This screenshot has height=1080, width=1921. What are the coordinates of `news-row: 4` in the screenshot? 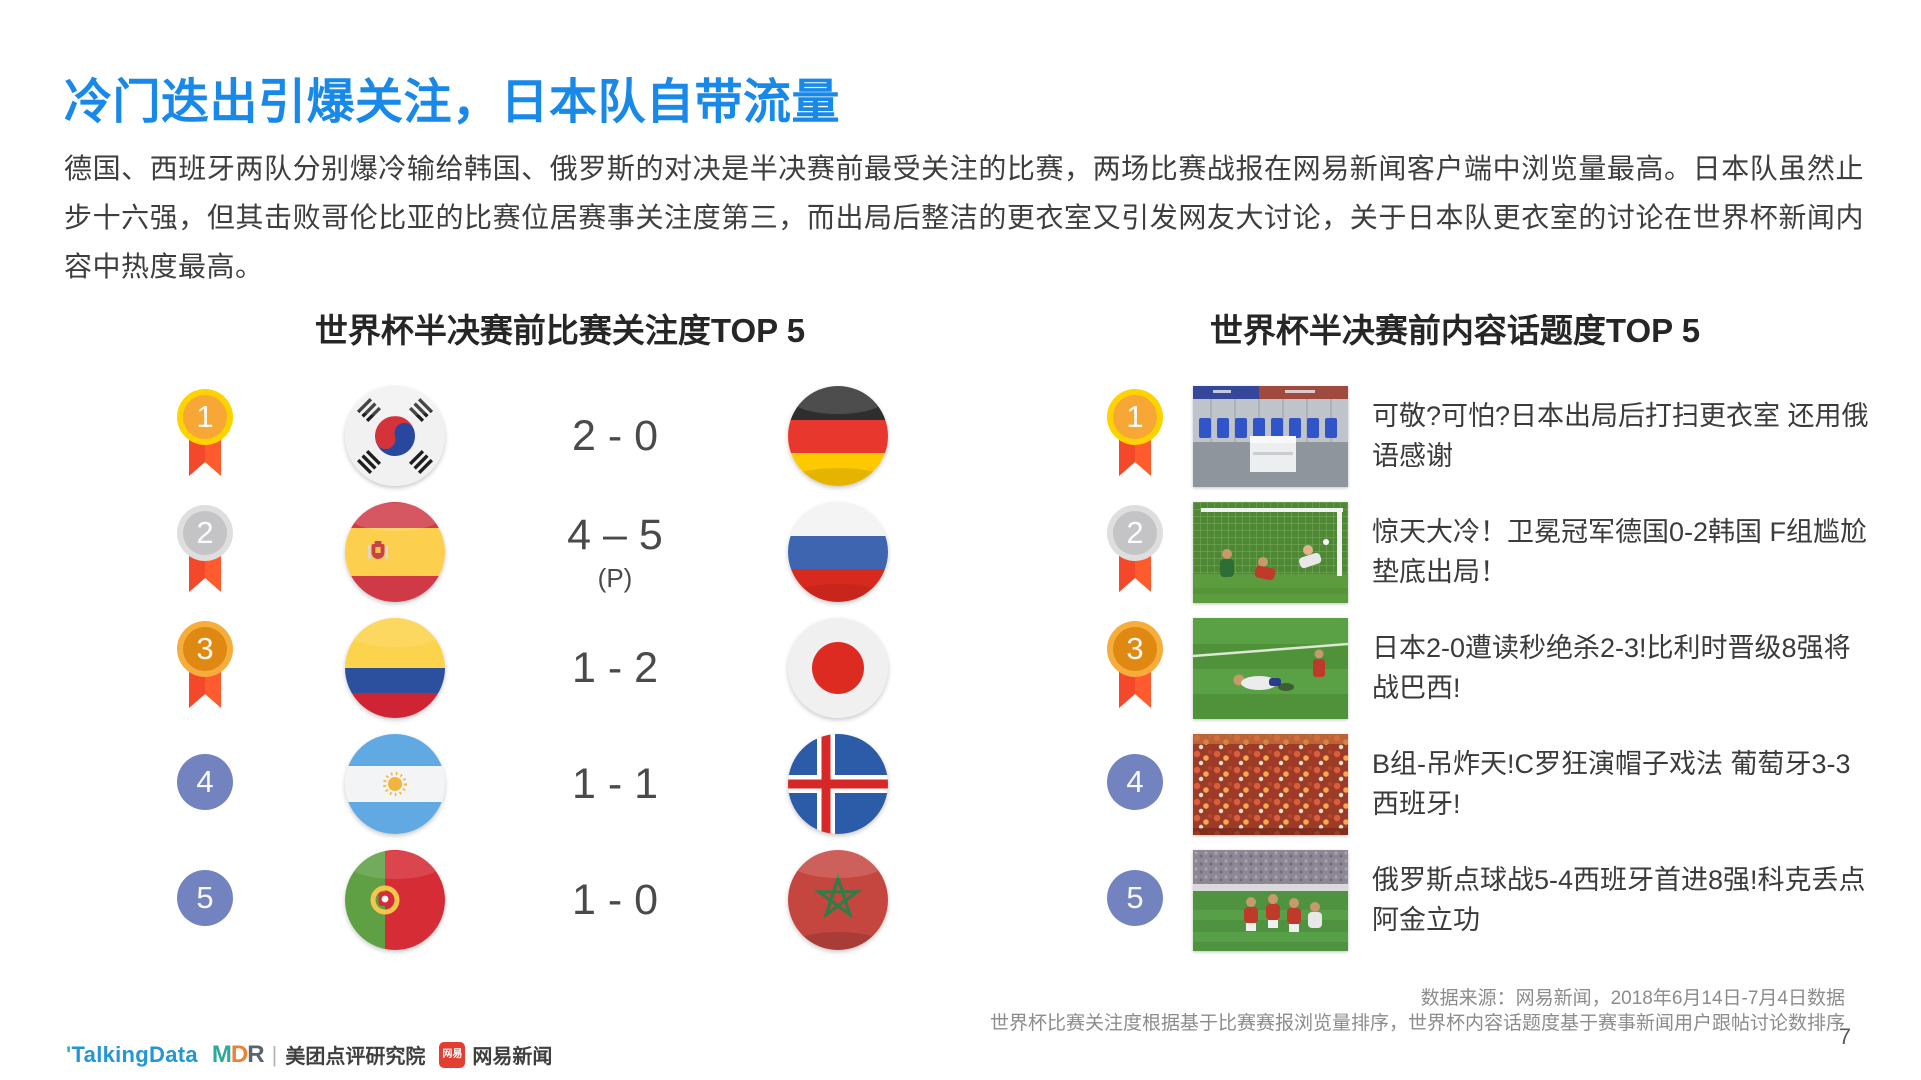 It's located at (1491, 784).